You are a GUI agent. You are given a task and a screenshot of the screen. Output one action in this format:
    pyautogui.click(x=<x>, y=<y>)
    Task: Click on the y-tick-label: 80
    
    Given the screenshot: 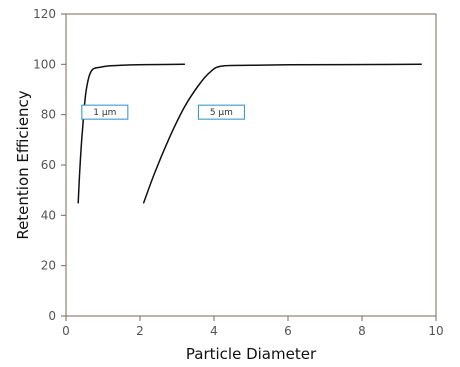 What is the action you would take?
    pyautogui.click(x=48, y=115)
    